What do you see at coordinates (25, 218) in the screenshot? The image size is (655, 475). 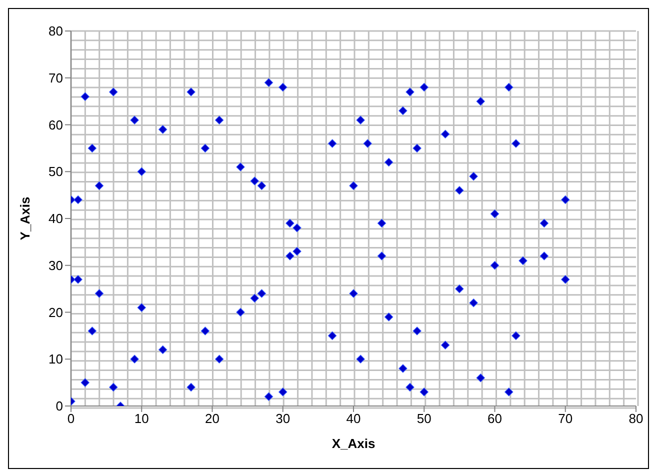 I see `y-axis-title: Y_Axis` at bounding box center [25, 218].